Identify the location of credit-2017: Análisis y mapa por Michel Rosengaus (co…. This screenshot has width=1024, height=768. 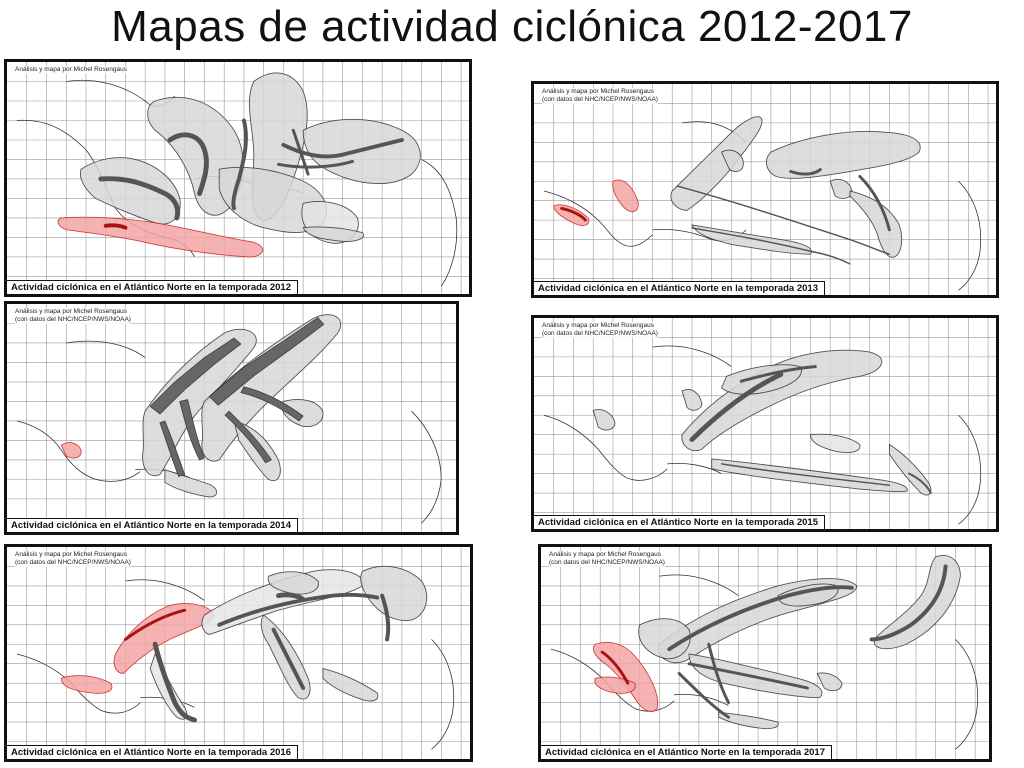
(607, 559).